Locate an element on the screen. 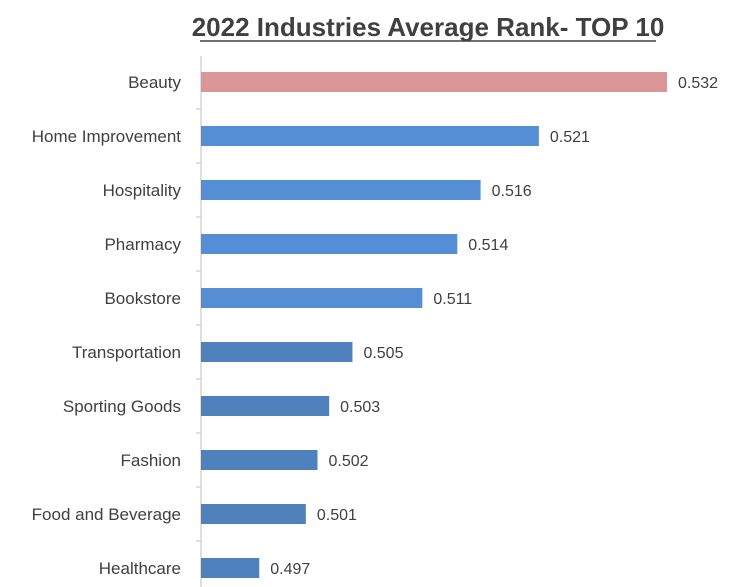 The image size is (731, 587). bar-hospitality is located at coordinates (341, 190).